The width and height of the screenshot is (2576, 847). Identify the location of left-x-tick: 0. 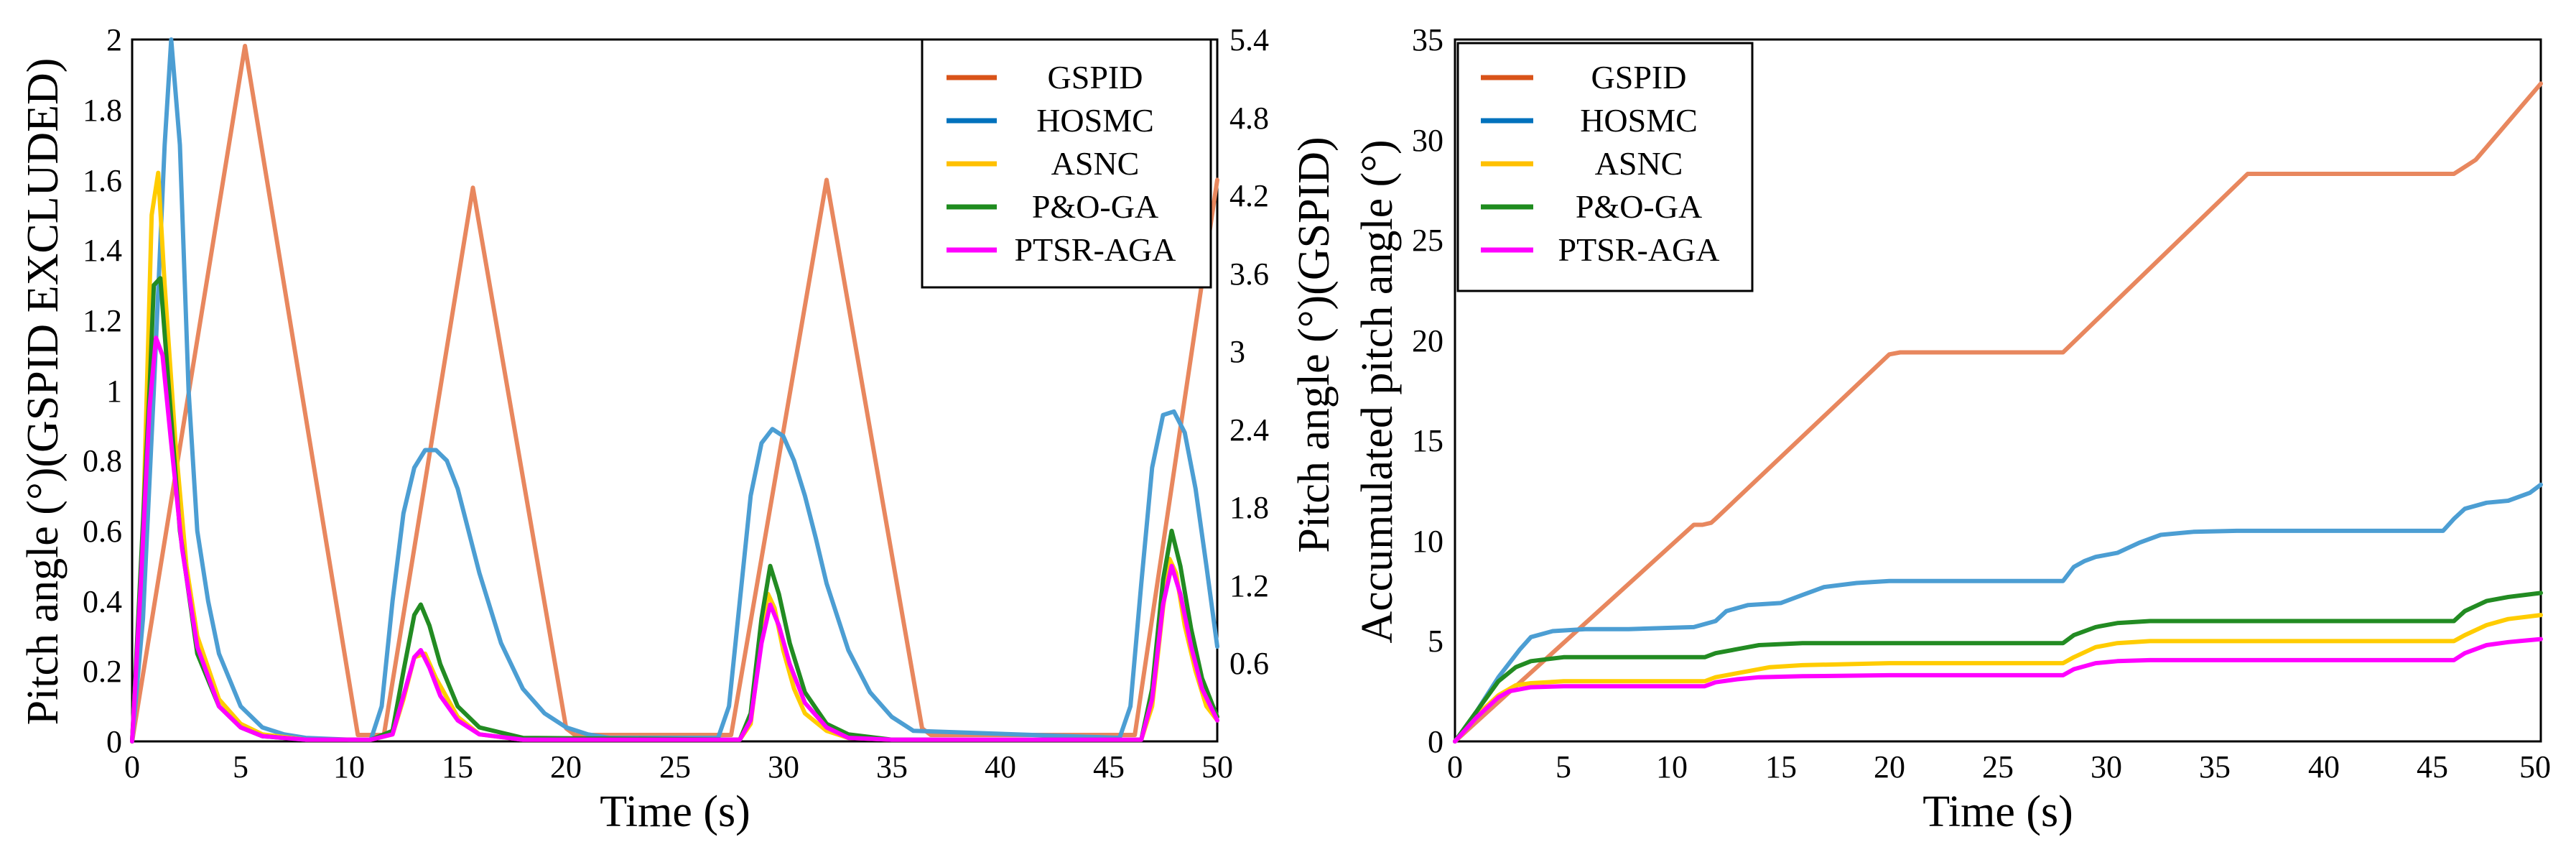
(132, 767).